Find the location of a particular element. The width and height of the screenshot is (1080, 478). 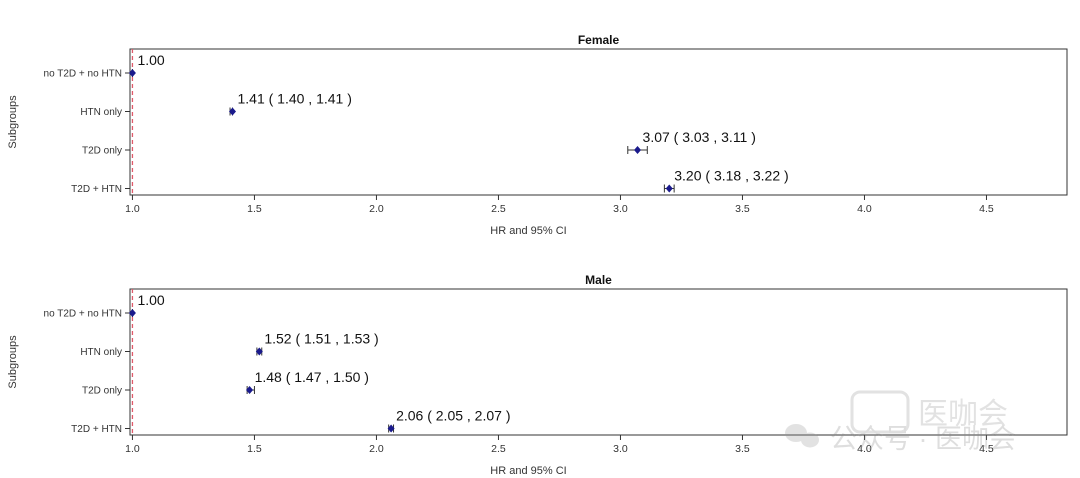

hr-label: 1.52 ( 1.51 , 1.53 ) is located at coordinates (321, 339).